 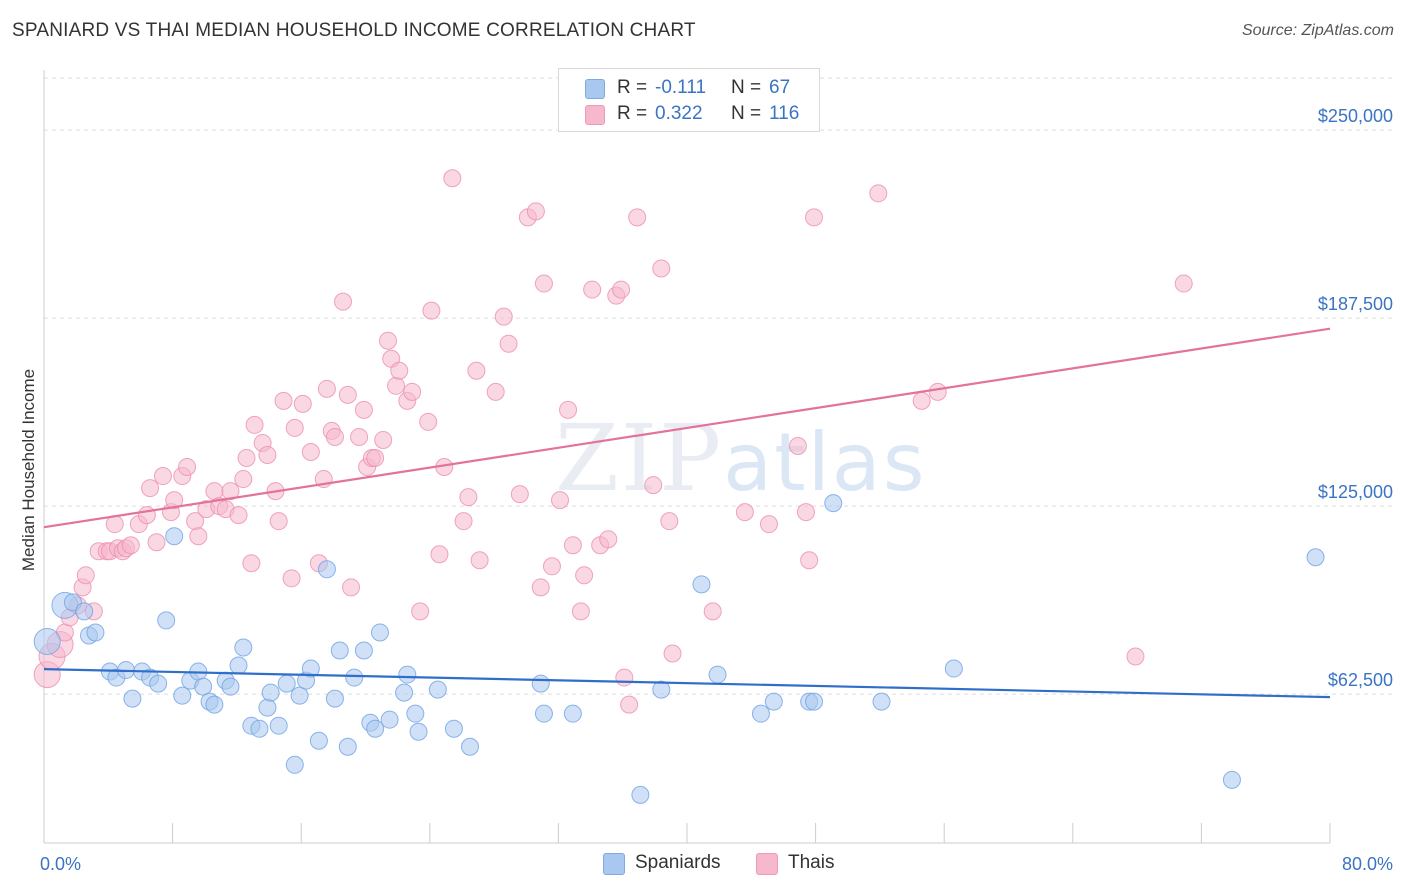 I want to click on watermark: ZIPatlas, so click(x=741, y=458).